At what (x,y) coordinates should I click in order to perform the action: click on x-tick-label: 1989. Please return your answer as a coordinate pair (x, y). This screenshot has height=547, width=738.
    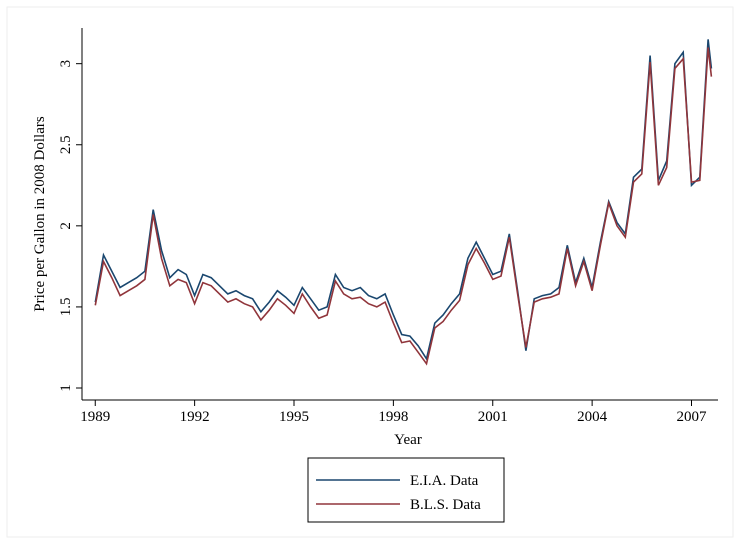
    Looking at the image, I should click on (95, 417).